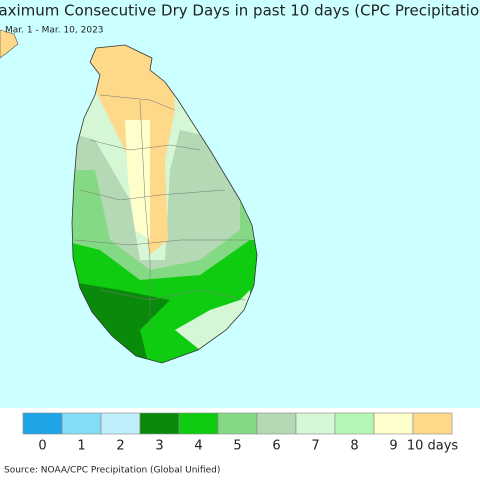  What do you see at coordinates (198, 446) in the screenshot?
I see `legend-label: 4` at bounding box center [198, 446].